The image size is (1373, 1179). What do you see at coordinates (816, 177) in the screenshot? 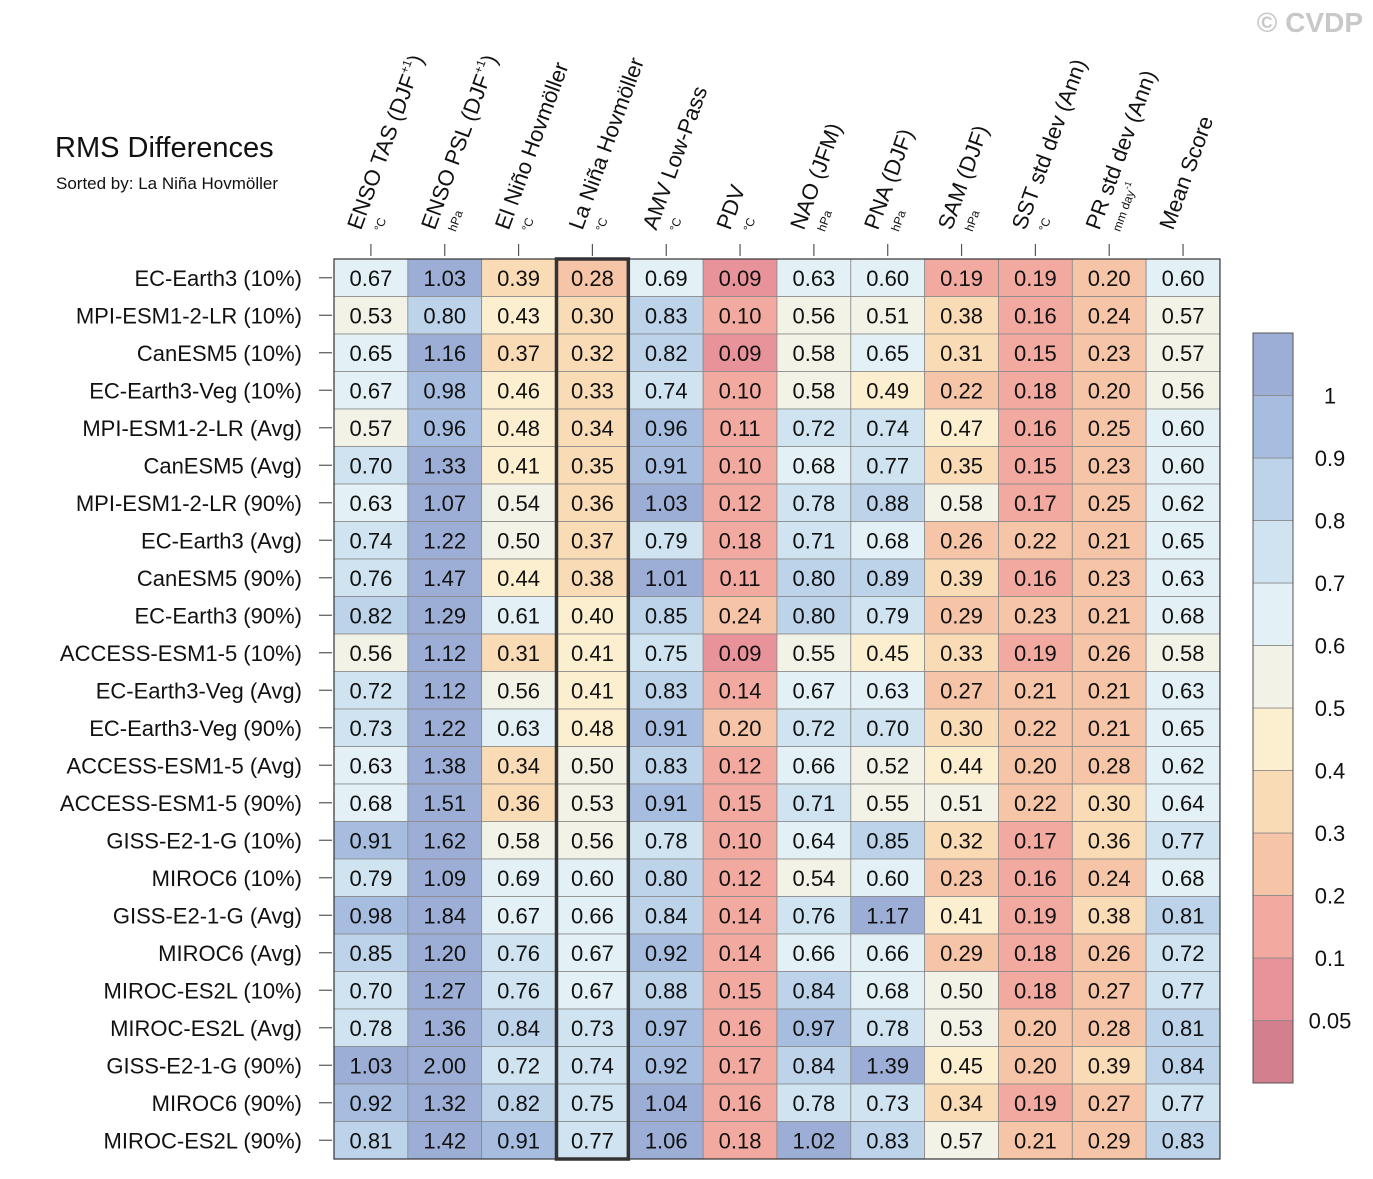
I see `column-label: NAO (JFM)hPa` at bounding box center [816, 177].